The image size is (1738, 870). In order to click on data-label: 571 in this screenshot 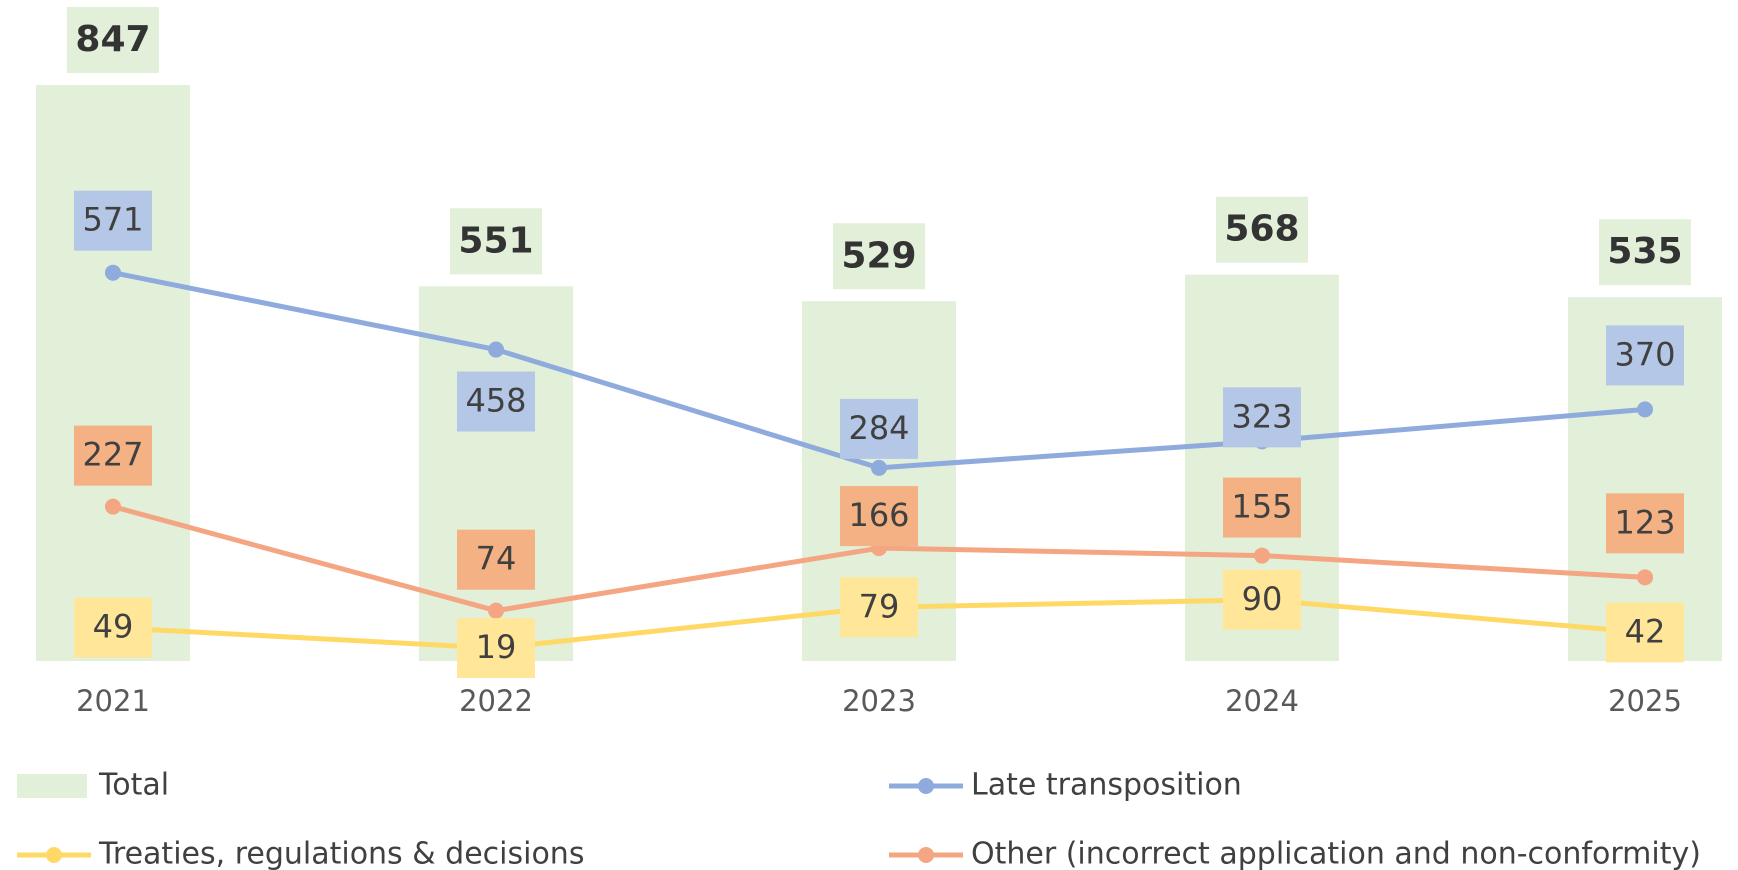, I will do `click(112, 220)`.